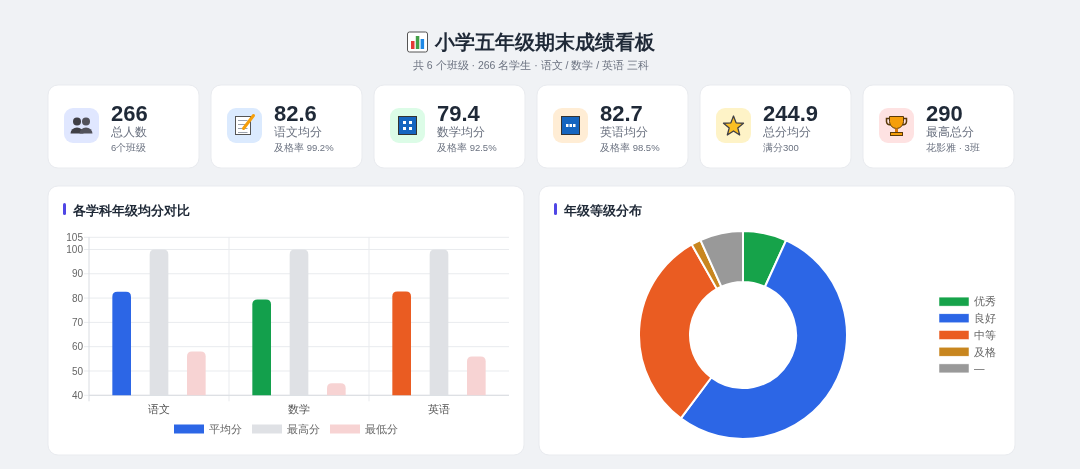 This screenshot has height=469, width=1080. What do you see at coordinates (630, 147) in the screenshot?
I see `text: 及格率 98.5%` at bounding box center [630, 147].